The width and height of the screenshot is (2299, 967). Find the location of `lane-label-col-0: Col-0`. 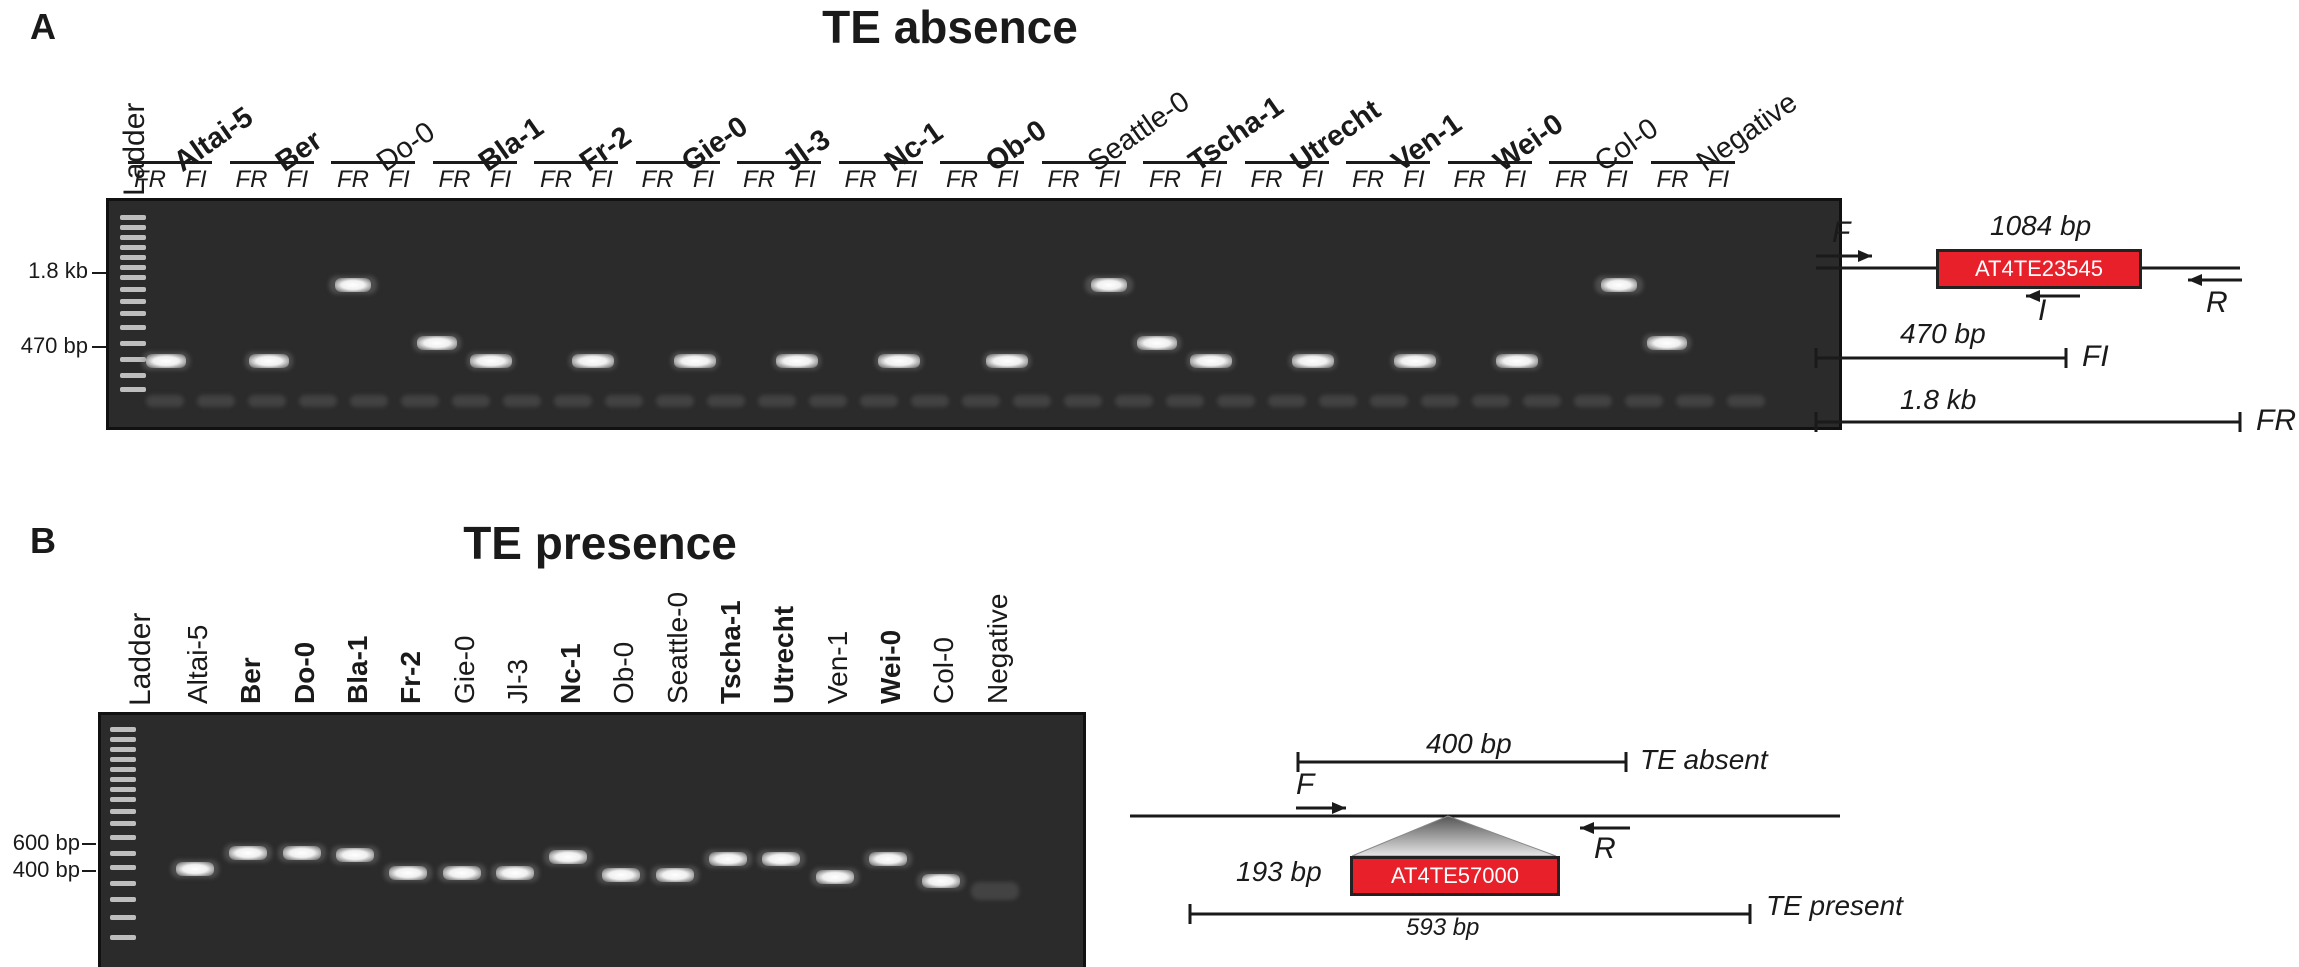

lane-label-col-0: Col-0 is located at coordinates (944, 670).